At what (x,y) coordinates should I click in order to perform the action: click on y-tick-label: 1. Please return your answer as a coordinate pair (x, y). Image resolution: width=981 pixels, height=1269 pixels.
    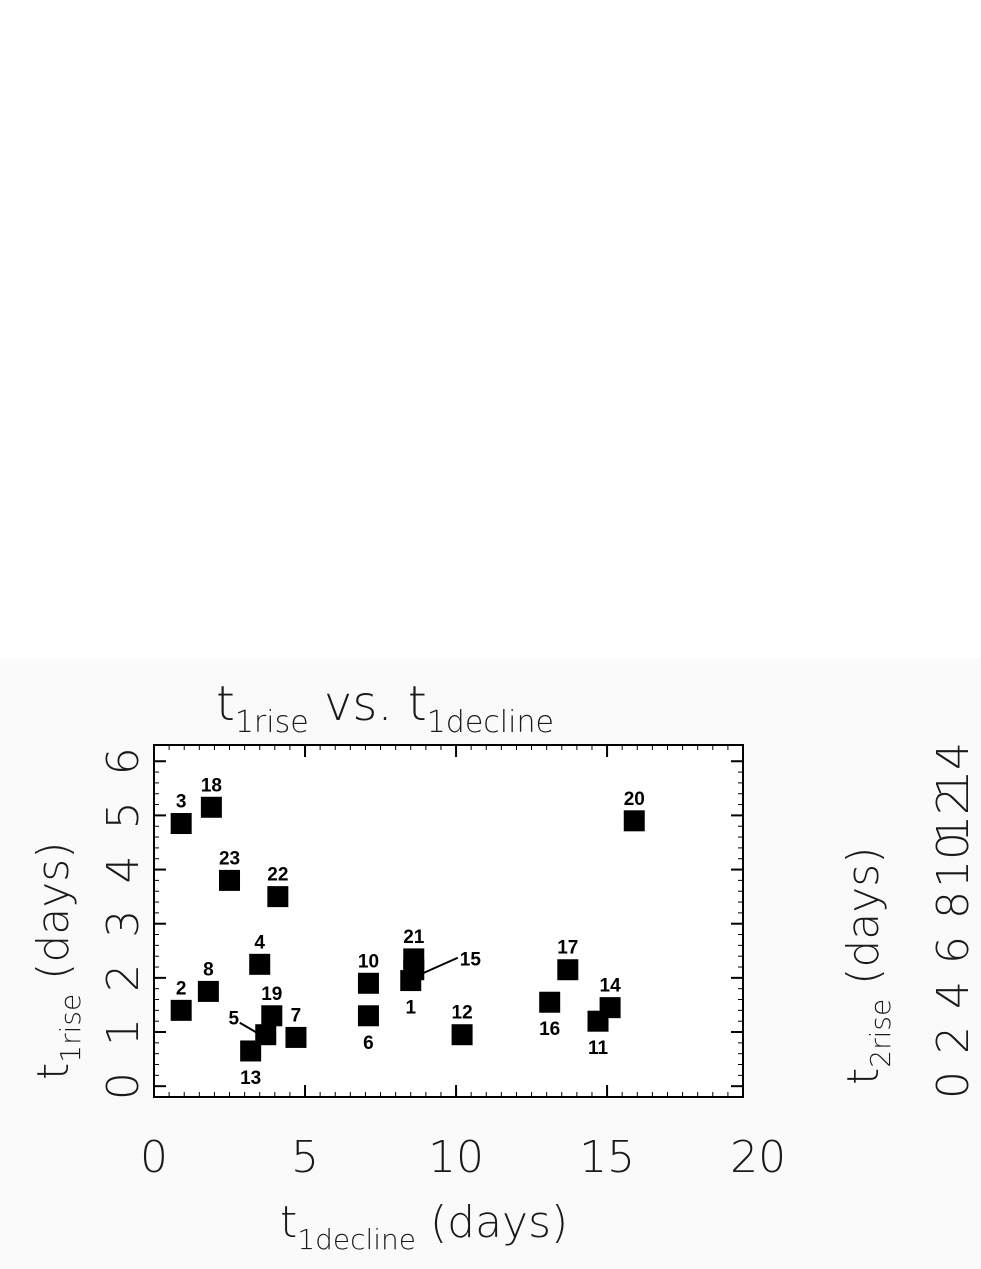
    Looking at the image, I should click on (123, 1032).